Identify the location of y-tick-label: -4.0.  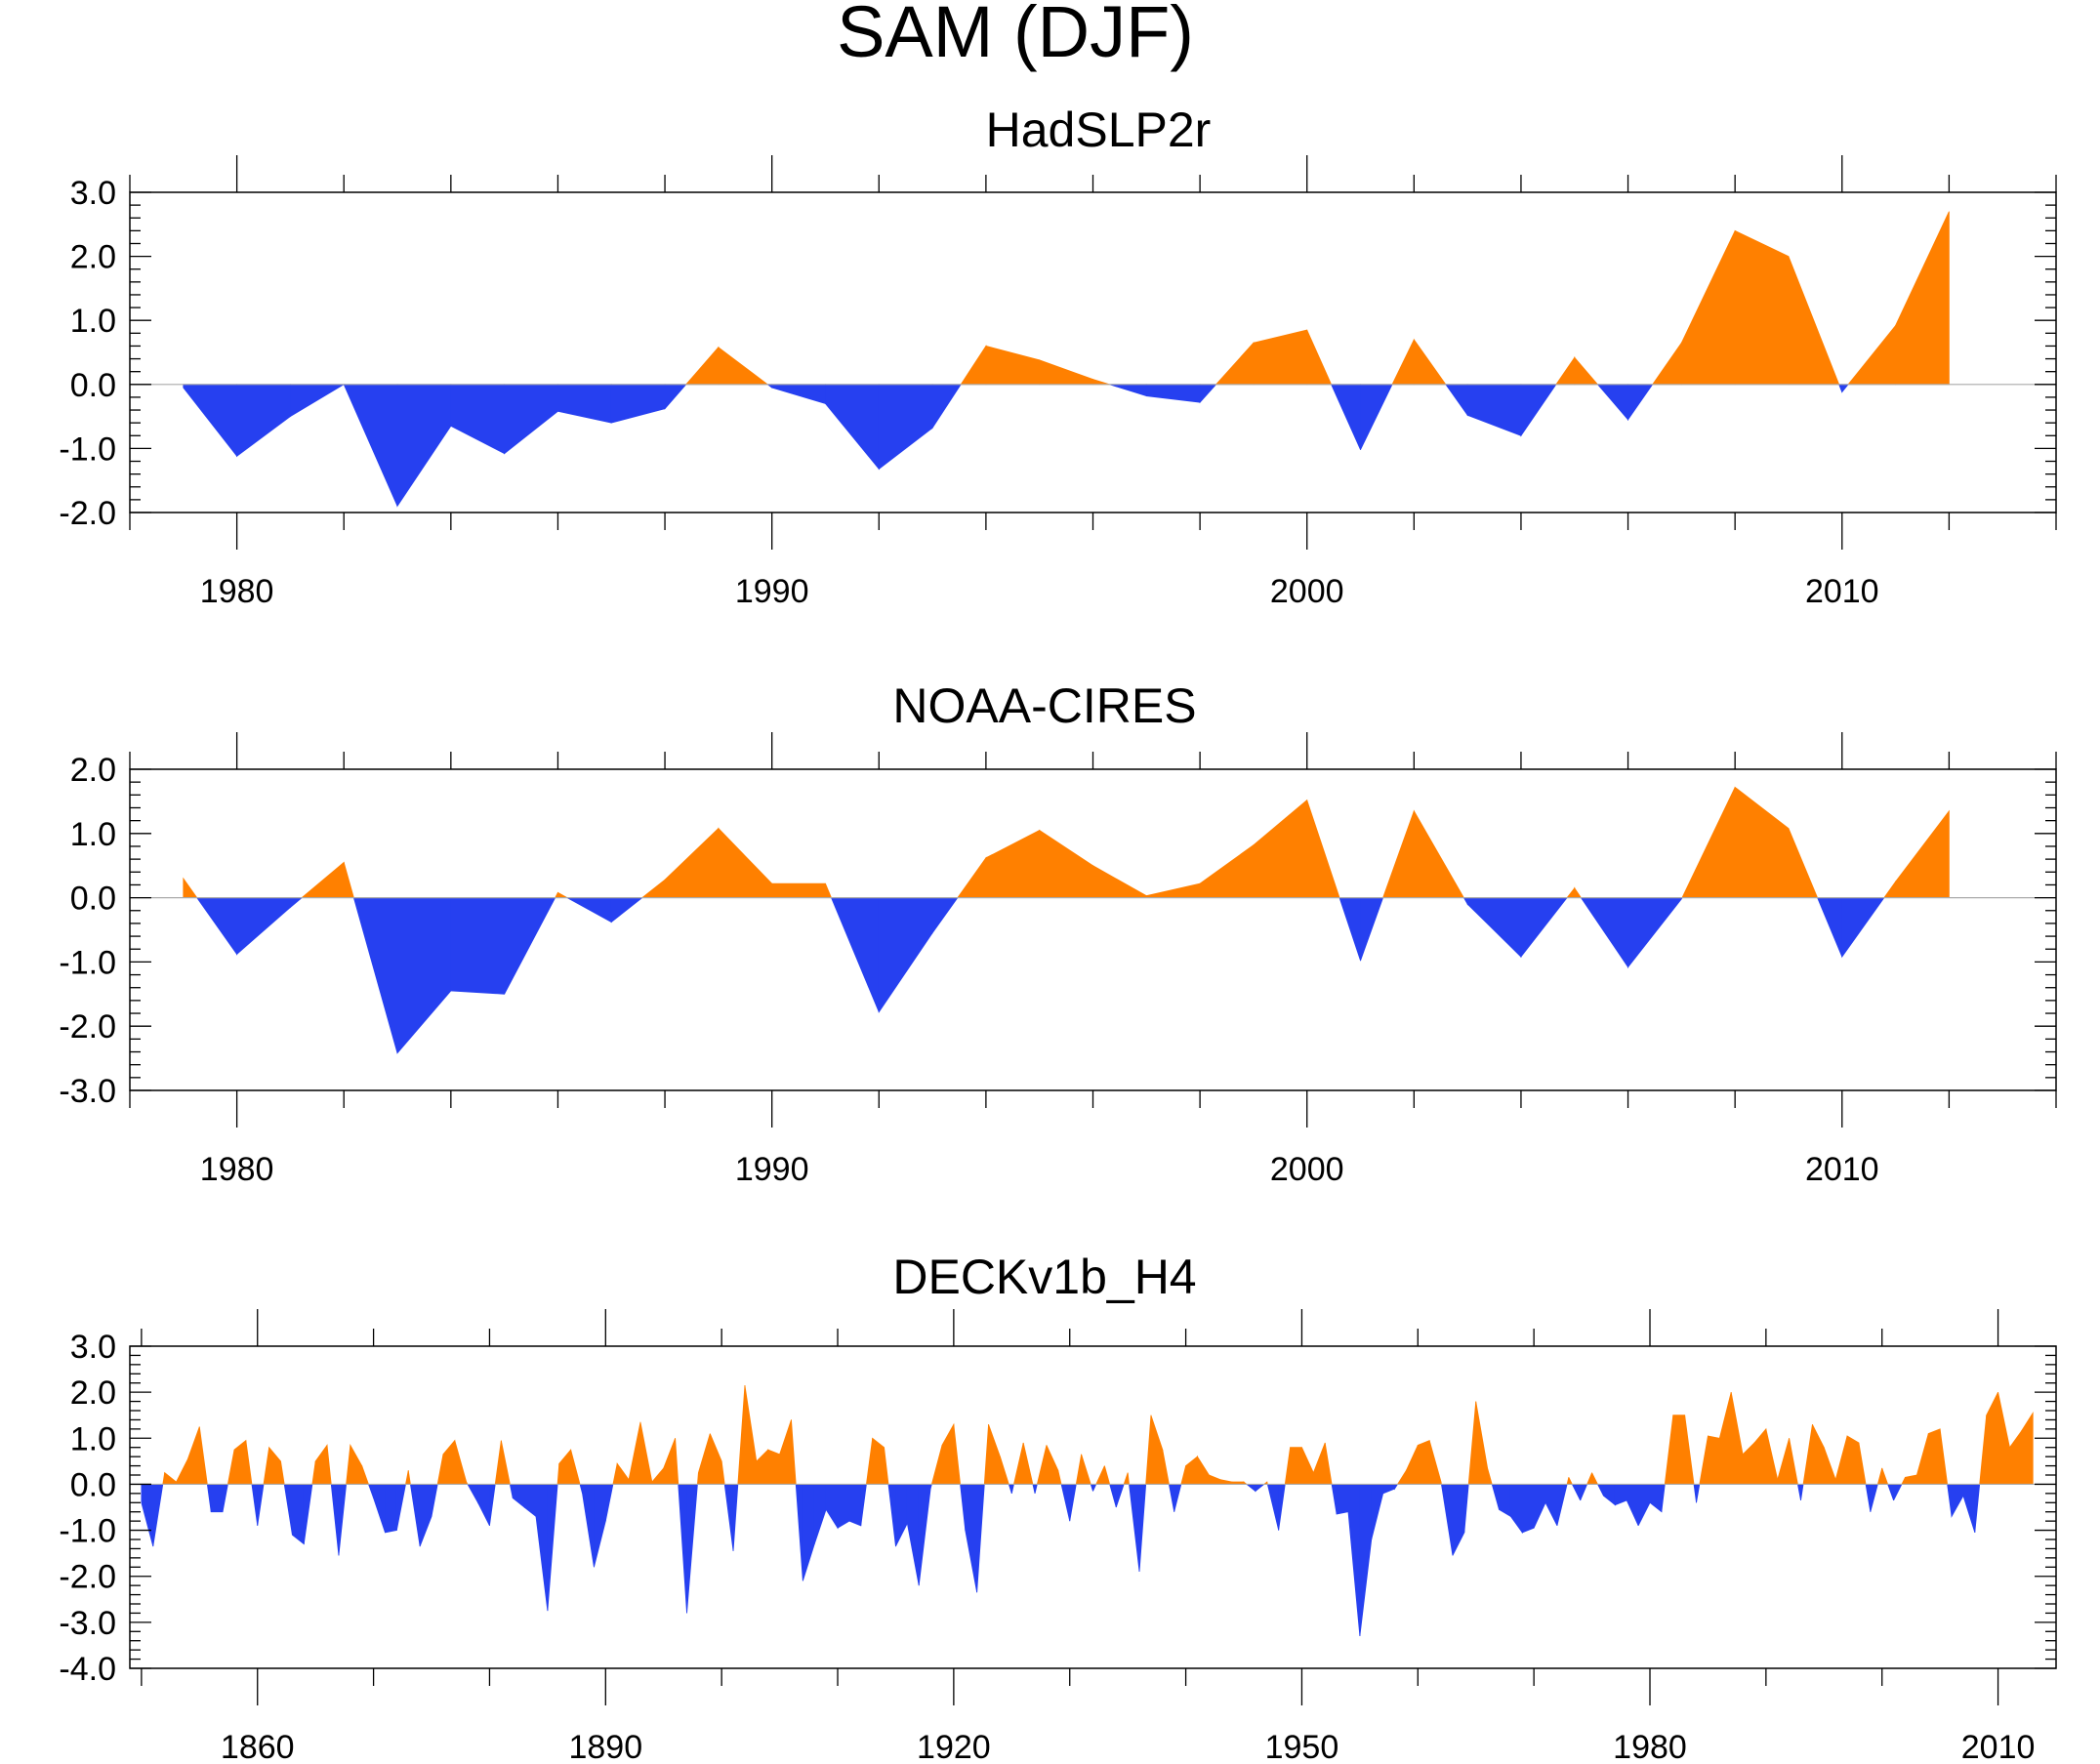
(87, 1670).